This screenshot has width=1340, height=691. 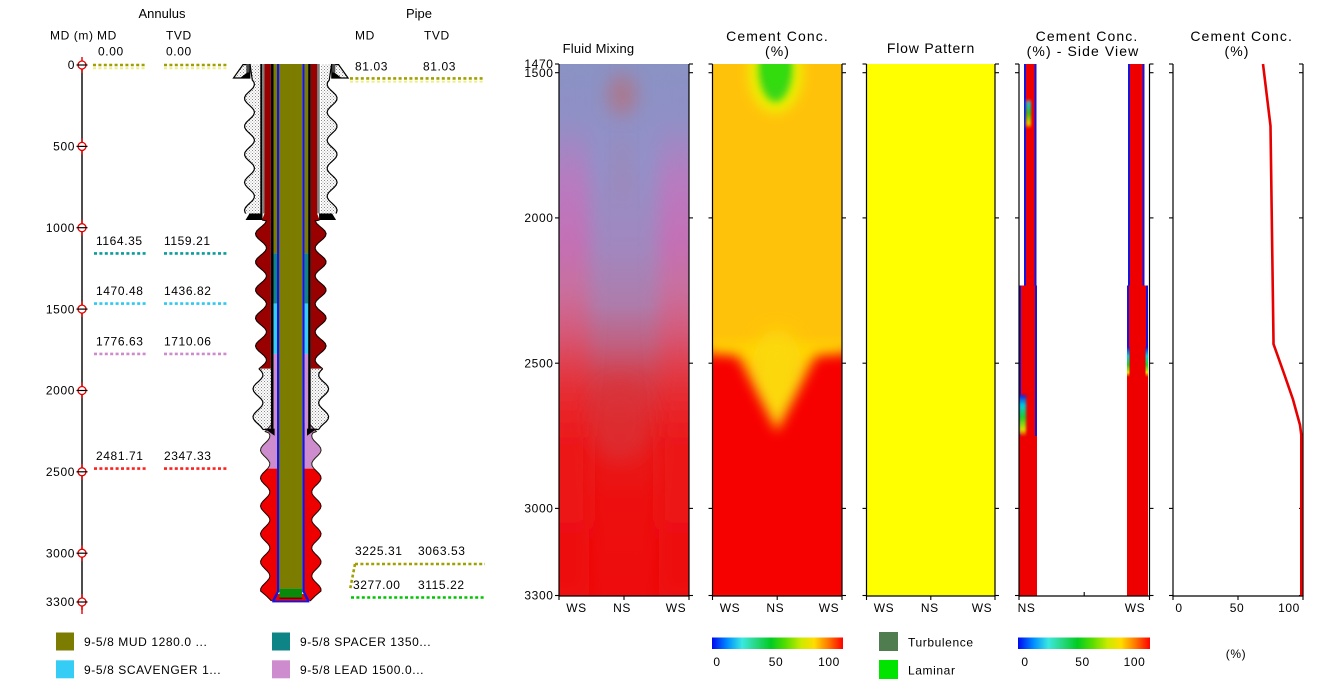 I want to click on svg-text: Pipe, so click(x=419, y=13).